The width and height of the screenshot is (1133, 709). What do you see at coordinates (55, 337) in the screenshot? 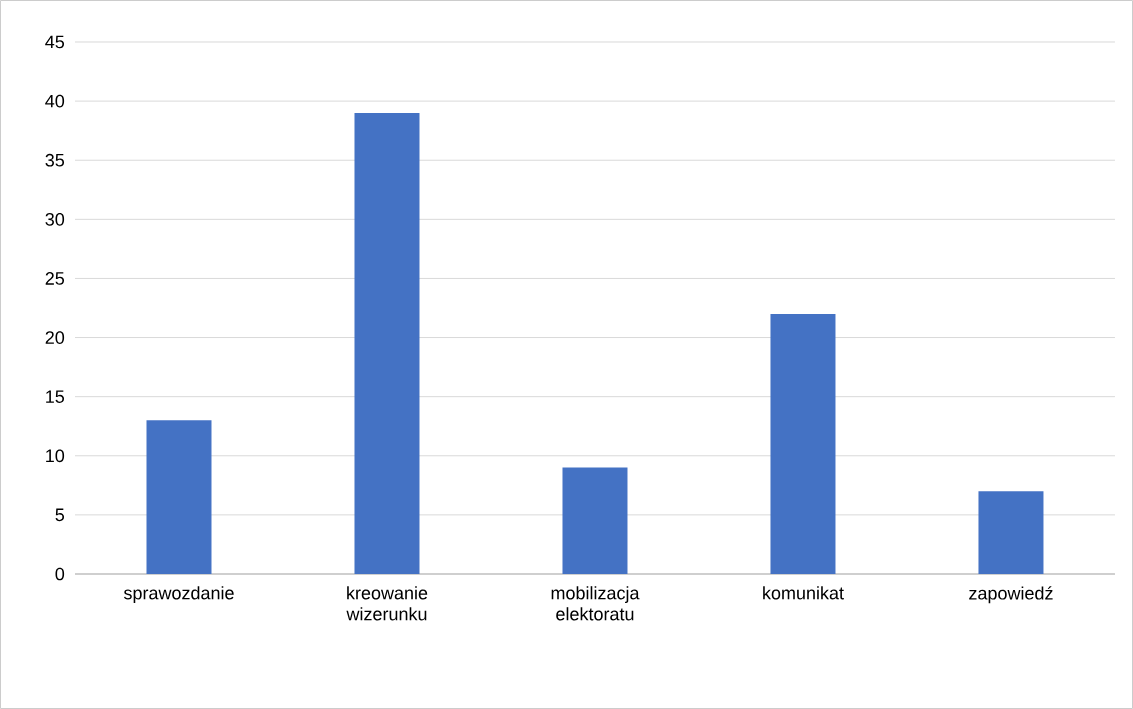
I see `y-tick-label: 20` at bounding box center [55, 337].